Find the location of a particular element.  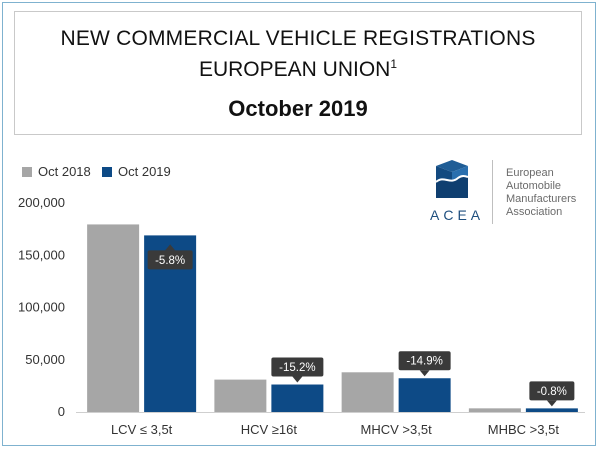

acea-name-line: Association is located at coordinates (534, 212).